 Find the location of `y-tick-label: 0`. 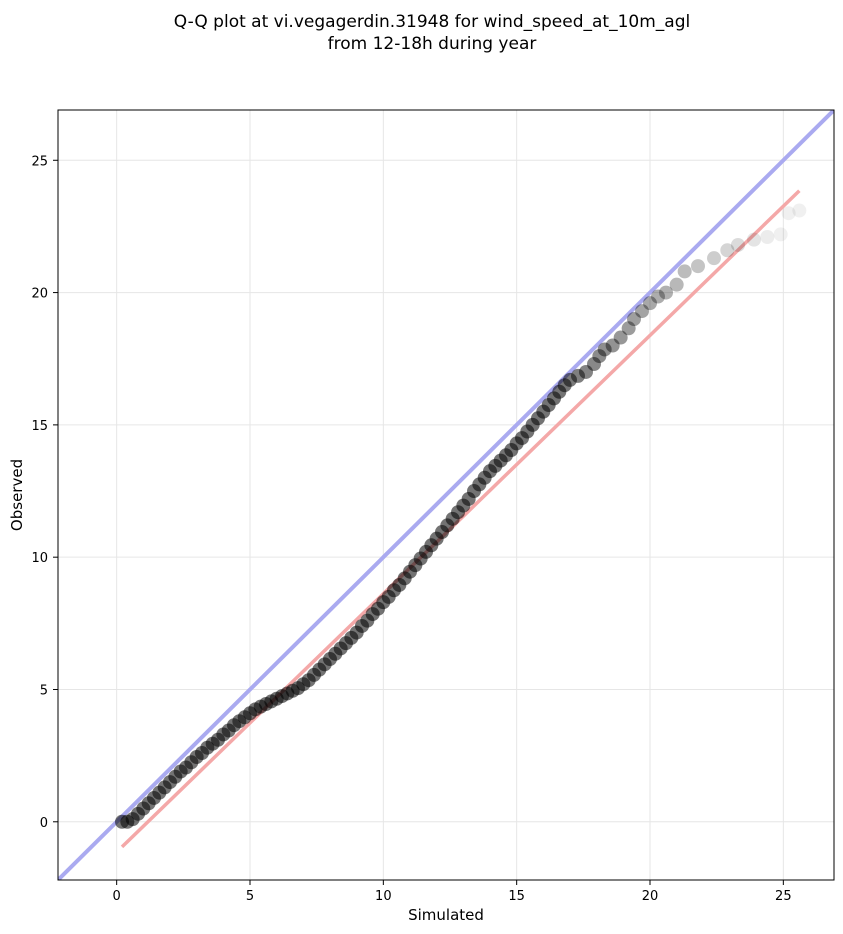

y-tick-label: 0 is located at coordinates (44, 823).